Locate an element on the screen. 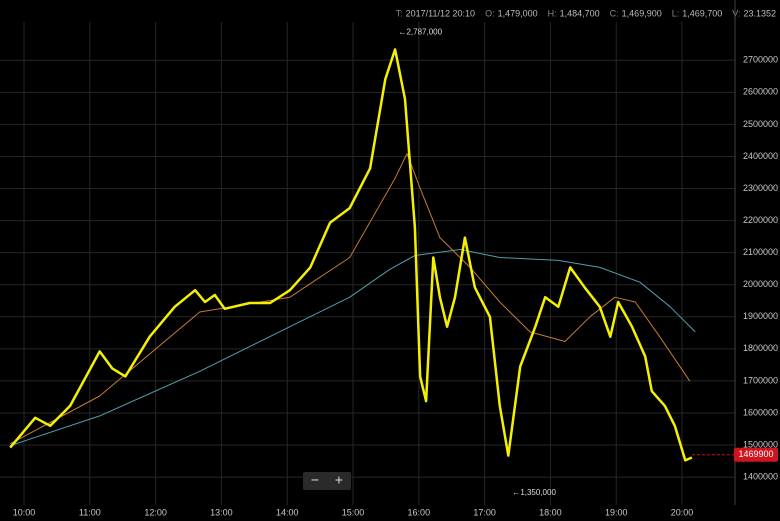 This screenshot has width=780, height=521. zoom-panel is located at coordinates (327, 481).